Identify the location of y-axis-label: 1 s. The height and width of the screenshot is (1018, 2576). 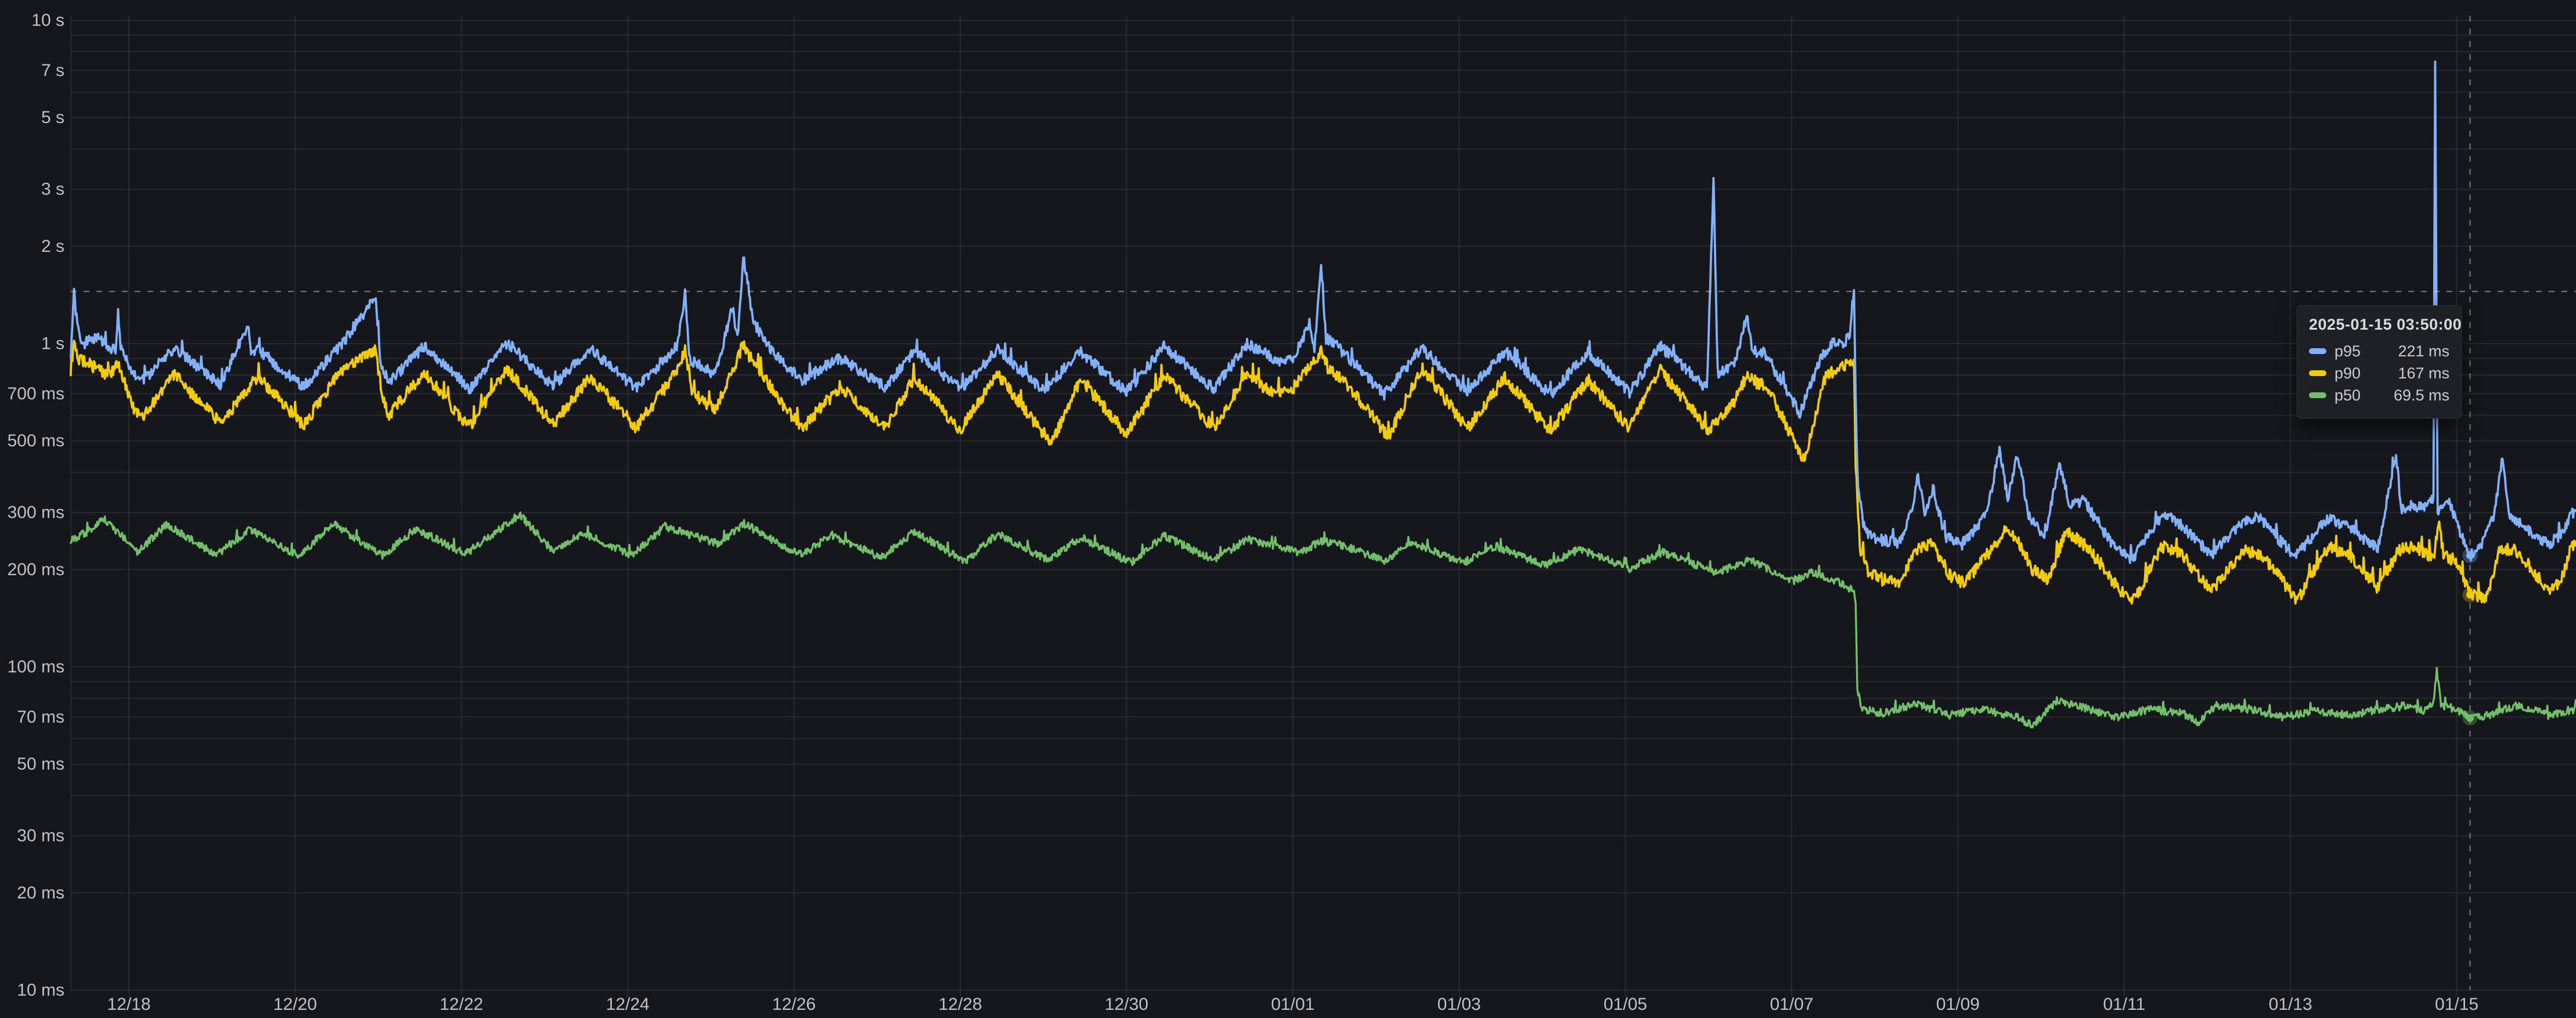
(52, 343).